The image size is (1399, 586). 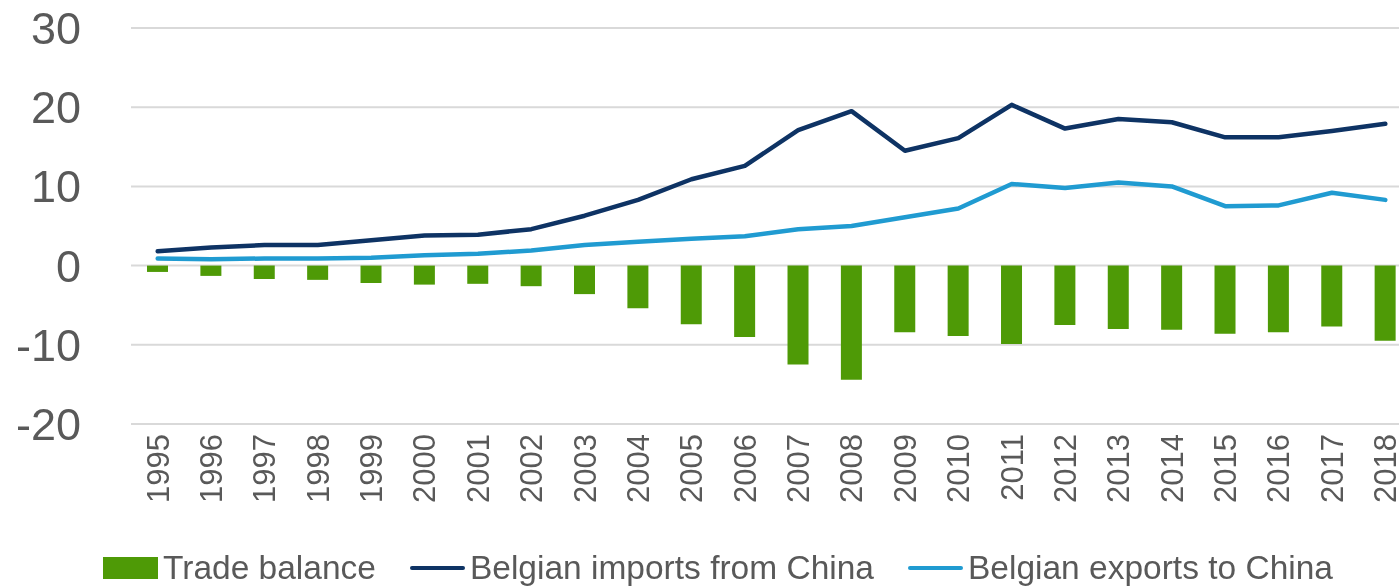 What do you see at coordinates (1119, 468) in the screenshot?
I see `x-tick-label: 2013` at bounding box center [1119, 468].